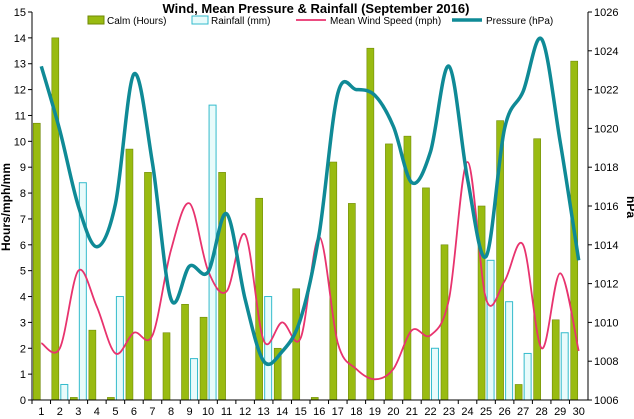 This screenshot has width=634, height=419. Describe the element at coordinates (6, 207) in the screenshot. I see `y-axis-label: Hours/mph/mm` at that location.